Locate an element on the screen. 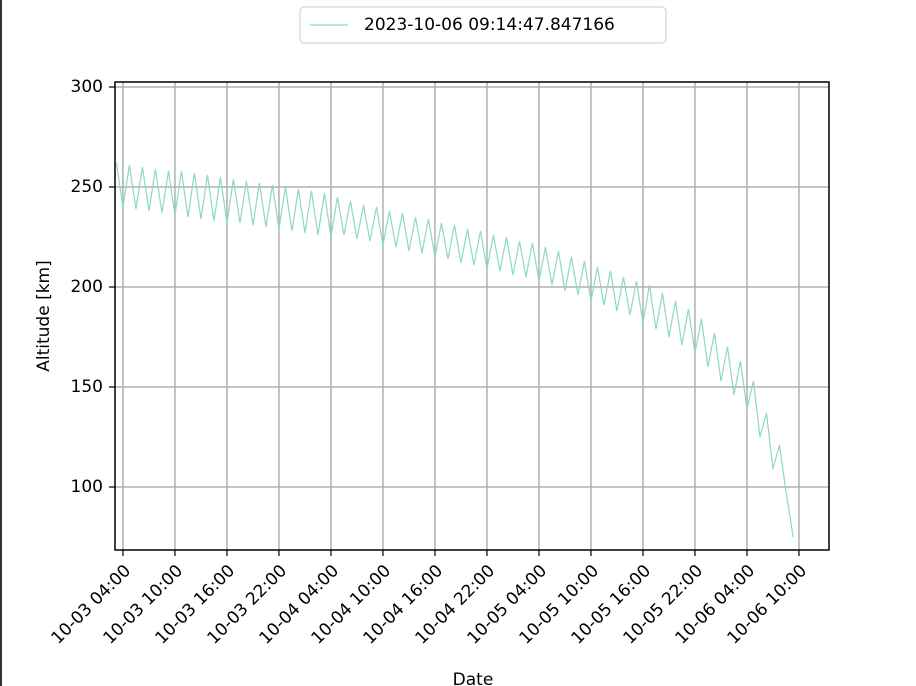  y-tick-label: 100 is located at coordinates (87, 487).